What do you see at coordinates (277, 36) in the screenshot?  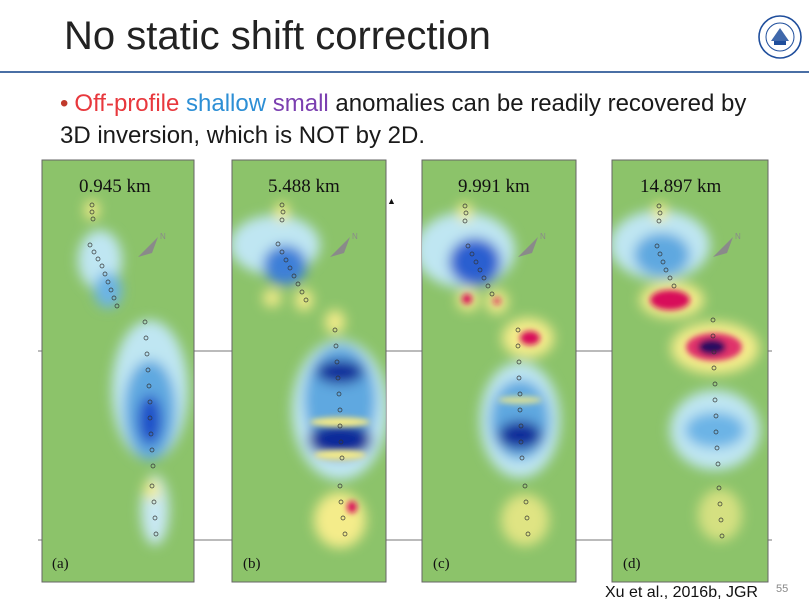 I see `slide-title: No static shift correction` at bounding box center [277, 36].